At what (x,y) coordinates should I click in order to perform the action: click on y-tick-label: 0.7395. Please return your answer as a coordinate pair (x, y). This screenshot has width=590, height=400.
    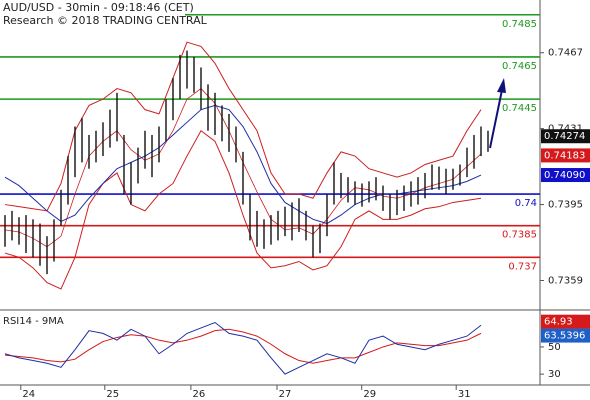
    Looking at the image, I should click on (565, 205).